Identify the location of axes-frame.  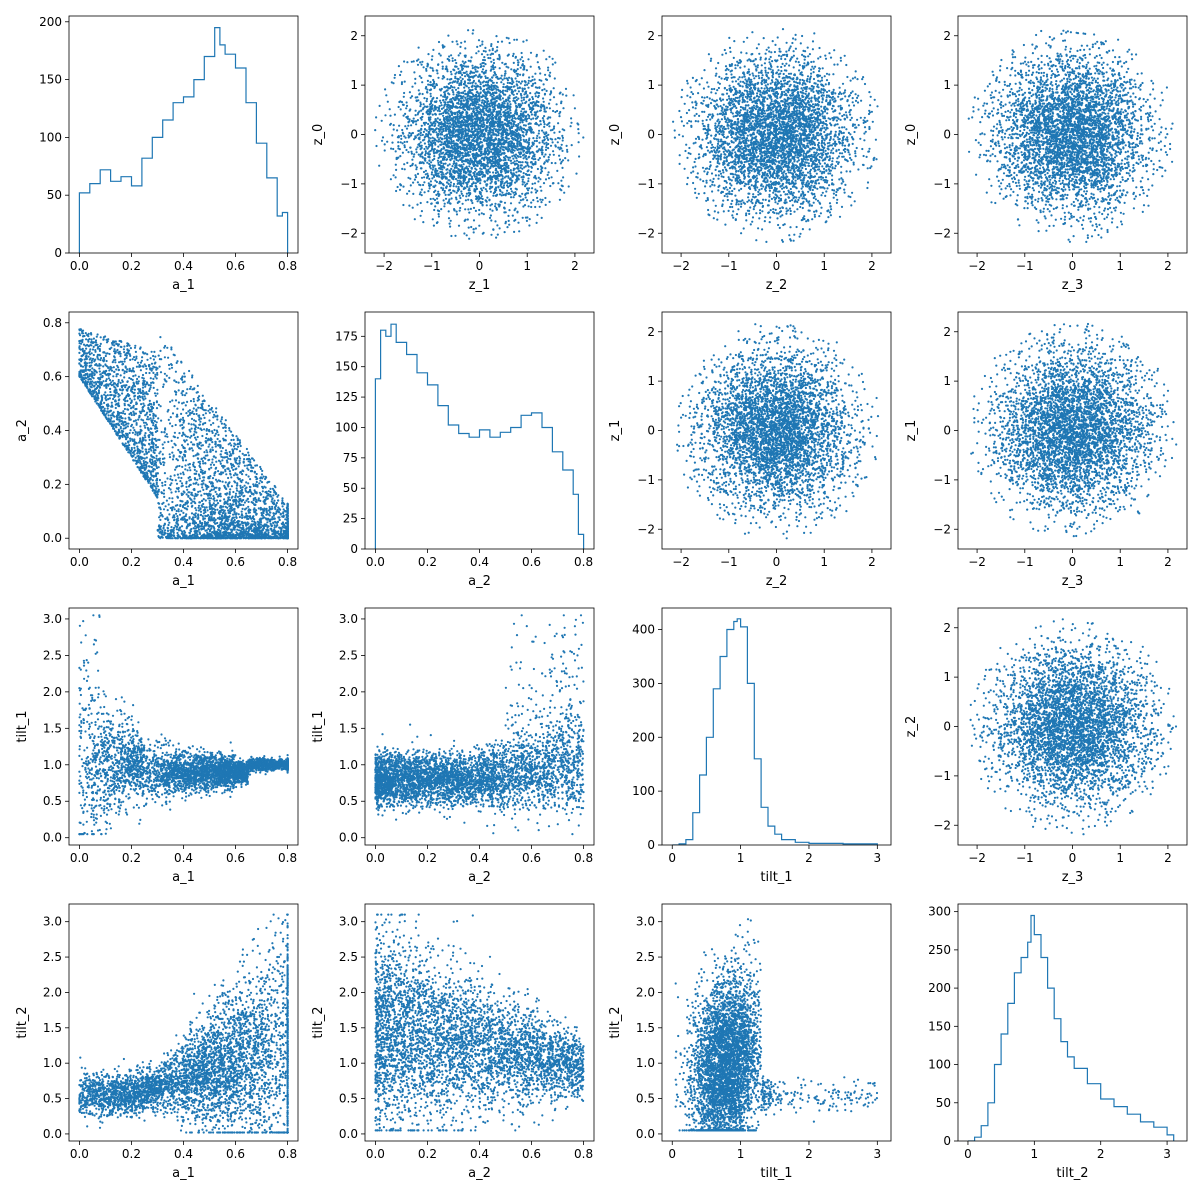
(183, 134).